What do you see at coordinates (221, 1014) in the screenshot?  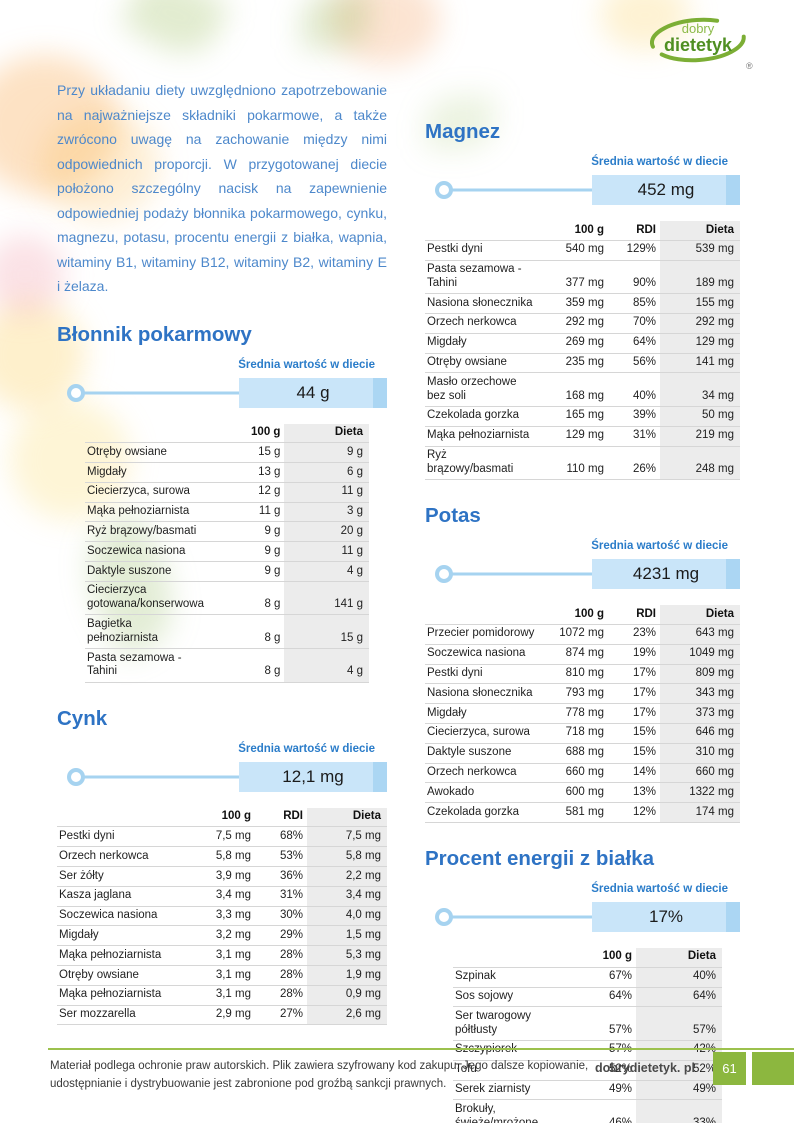 I see `value-cell: 2,9 mg` at bounding box center [221, 1014].